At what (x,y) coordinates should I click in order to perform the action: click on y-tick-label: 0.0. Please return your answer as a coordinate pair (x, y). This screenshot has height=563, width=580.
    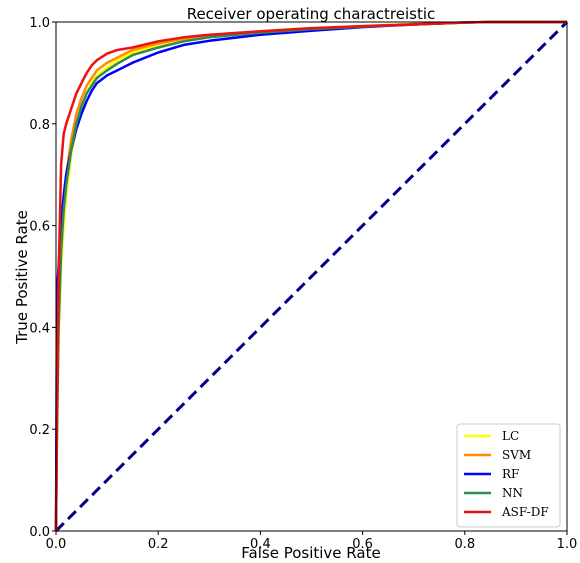
    Looking at the image, I should click on (39, 532).